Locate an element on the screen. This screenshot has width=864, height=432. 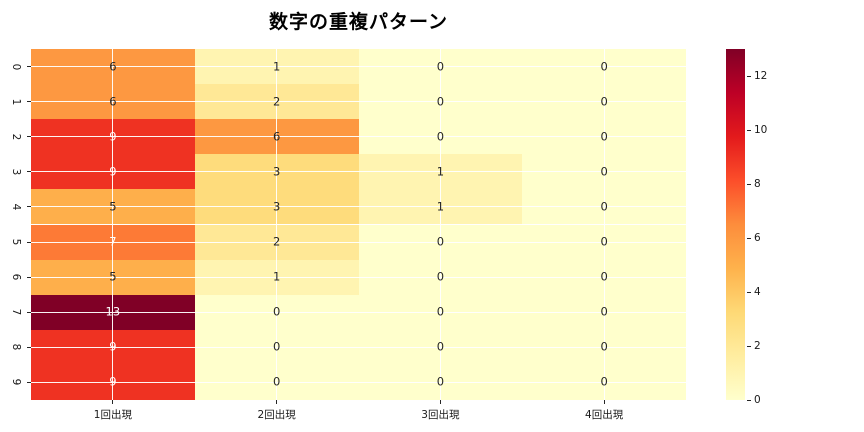
colorbar-tick-label: 2 is located at coordinates (757, 346).